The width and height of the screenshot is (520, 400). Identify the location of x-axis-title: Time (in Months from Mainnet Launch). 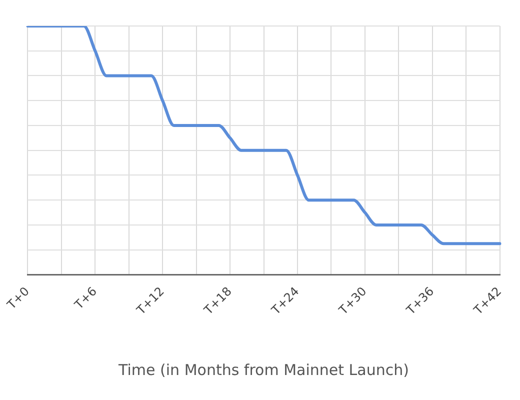
(263, 369).